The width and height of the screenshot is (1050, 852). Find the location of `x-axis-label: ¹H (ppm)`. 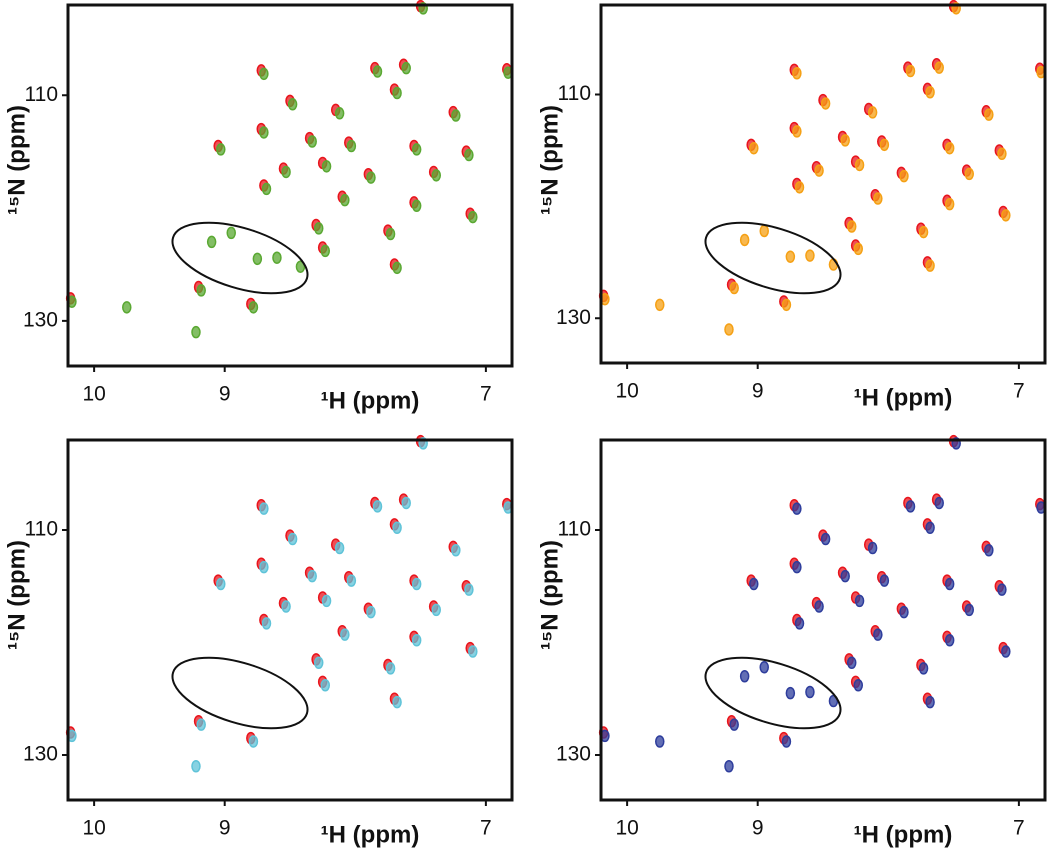

x-axis-label: ¹H (ppm) is located at coordinates (903, 397).